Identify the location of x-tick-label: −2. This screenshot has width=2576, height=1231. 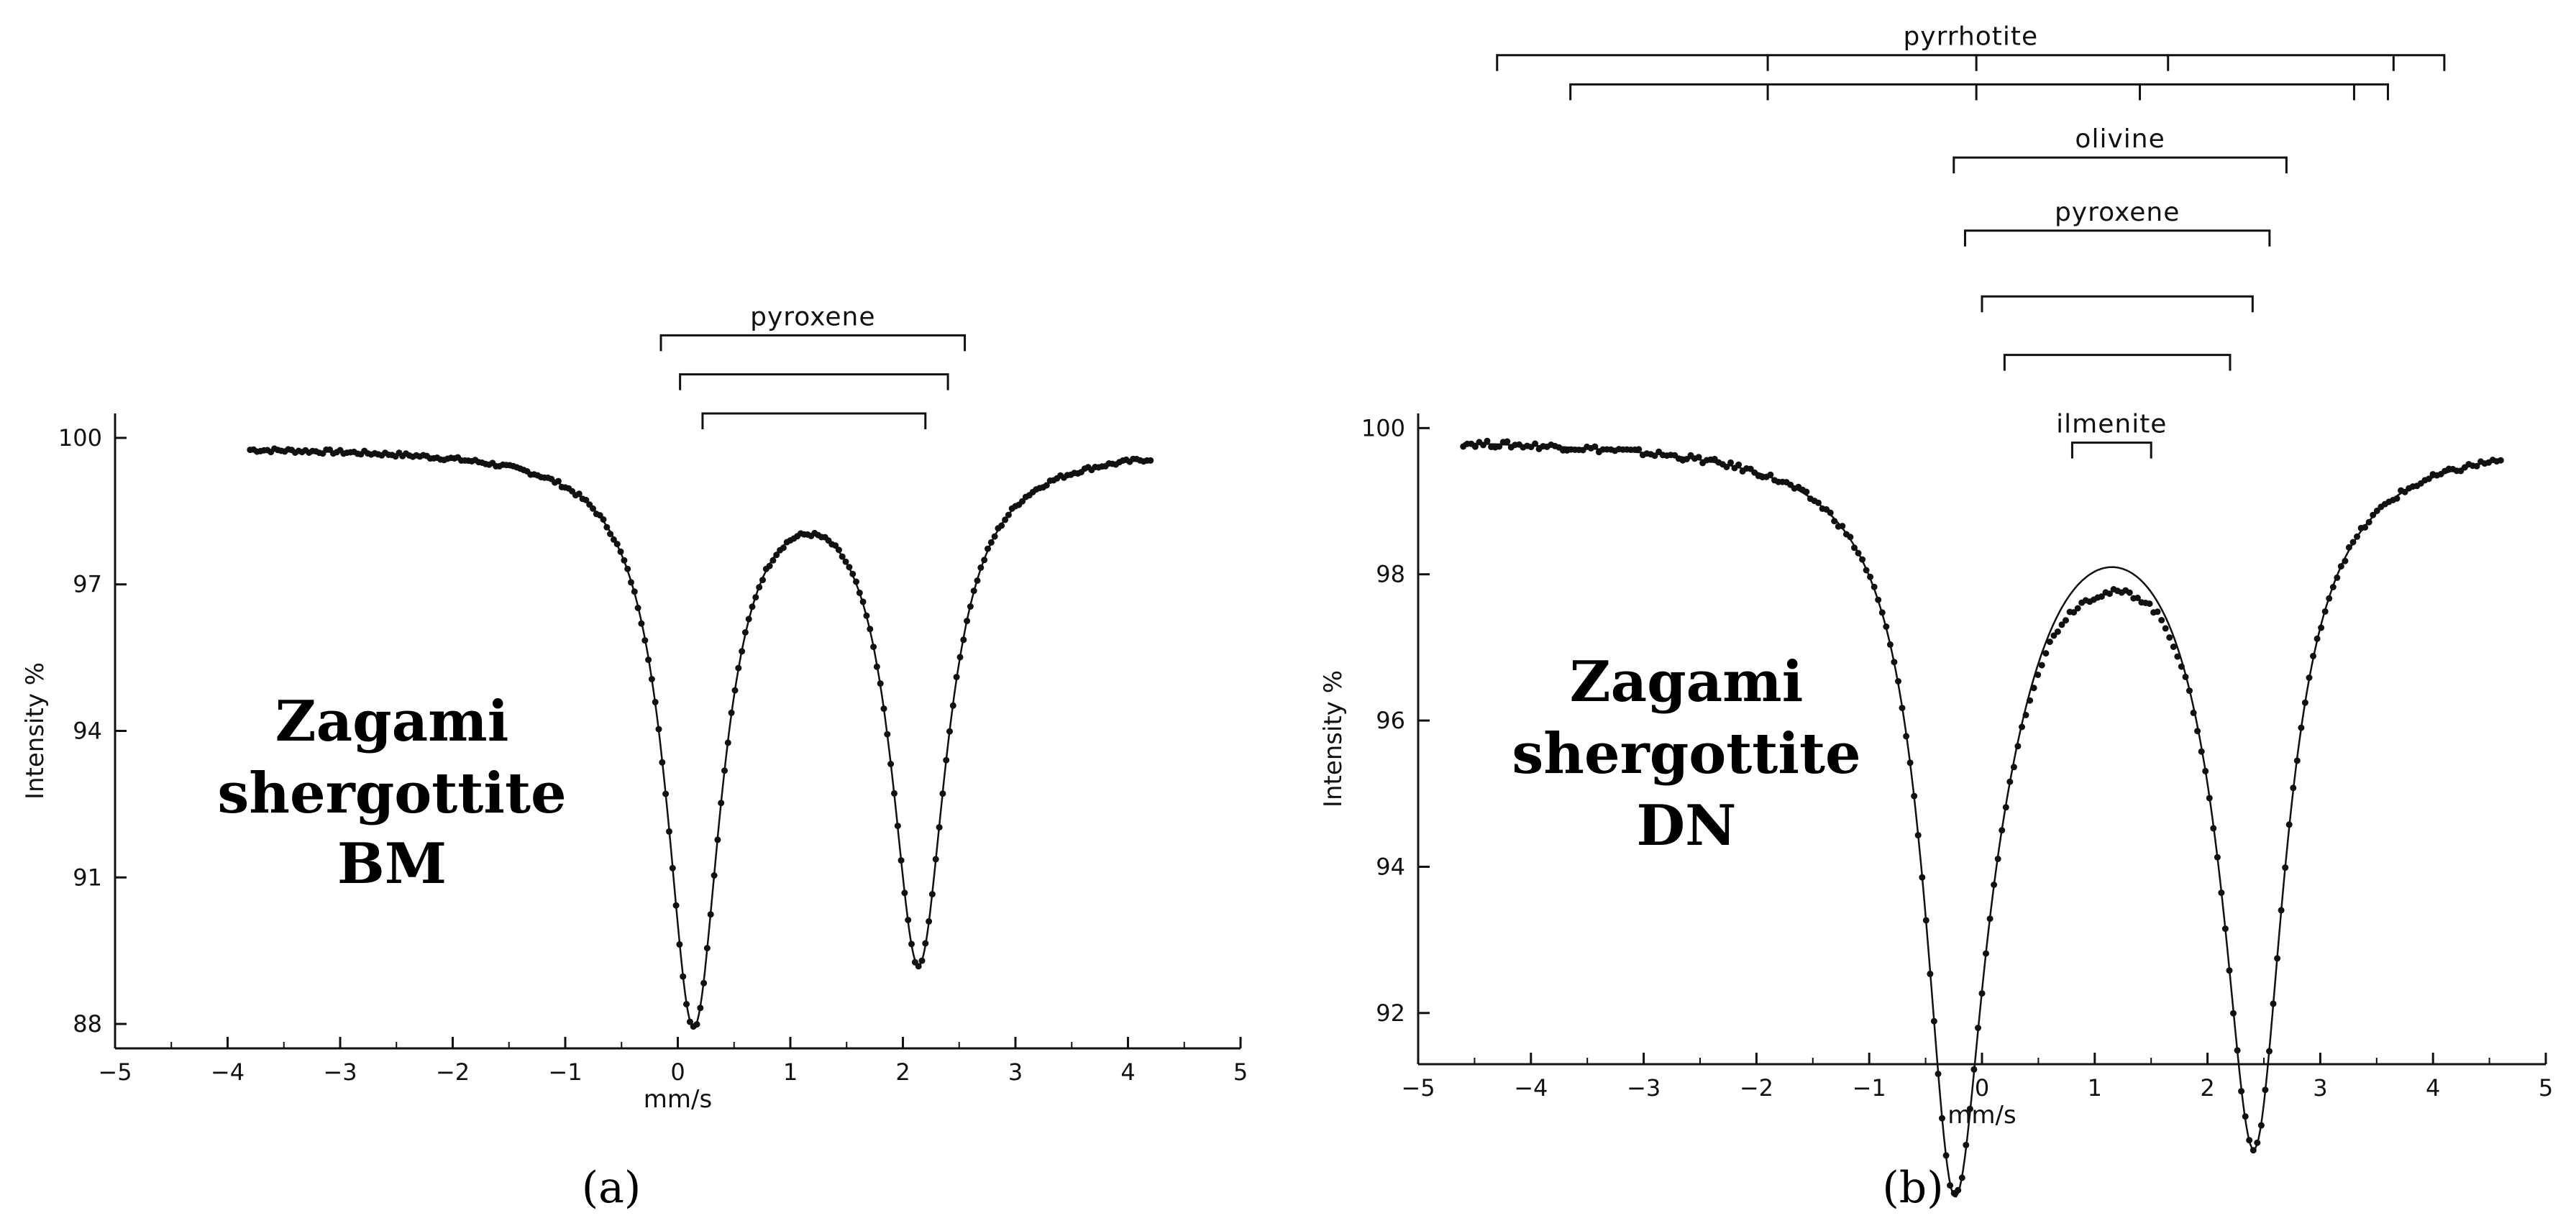
(1756, 1088).